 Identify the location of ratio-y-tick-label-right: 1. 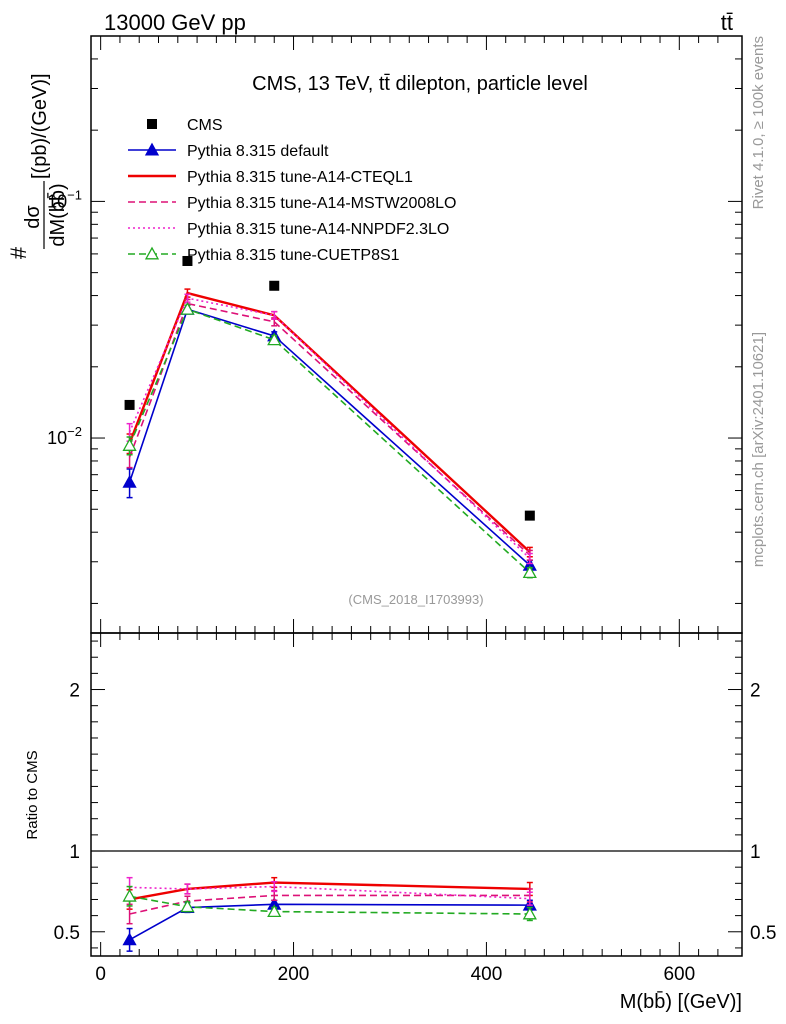
(755, 852).